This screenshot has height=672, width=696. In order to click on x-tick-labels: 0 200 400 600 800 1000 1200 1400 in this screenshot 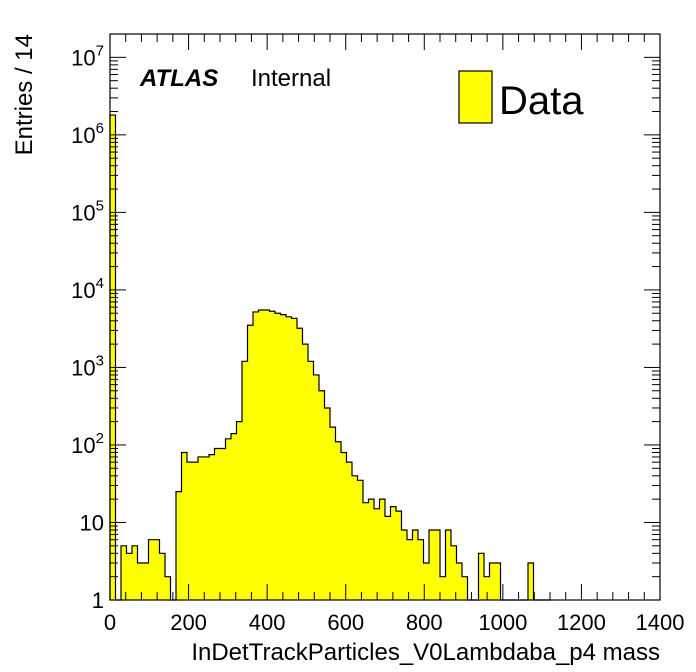, I will do `click(394, 622)`.